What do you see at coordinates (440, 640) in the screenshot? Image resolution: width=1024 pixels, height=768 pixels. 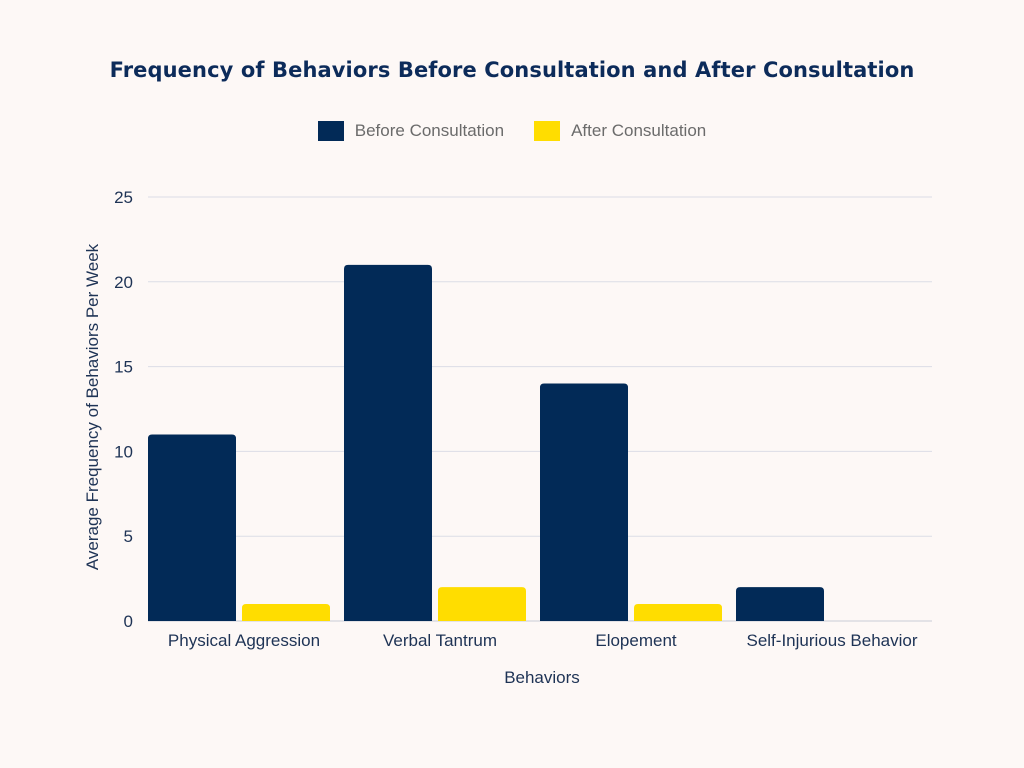 I see `x-tick-label-verbal-tantrum: Verbal Tantrum` at bounding box center [440, 640].